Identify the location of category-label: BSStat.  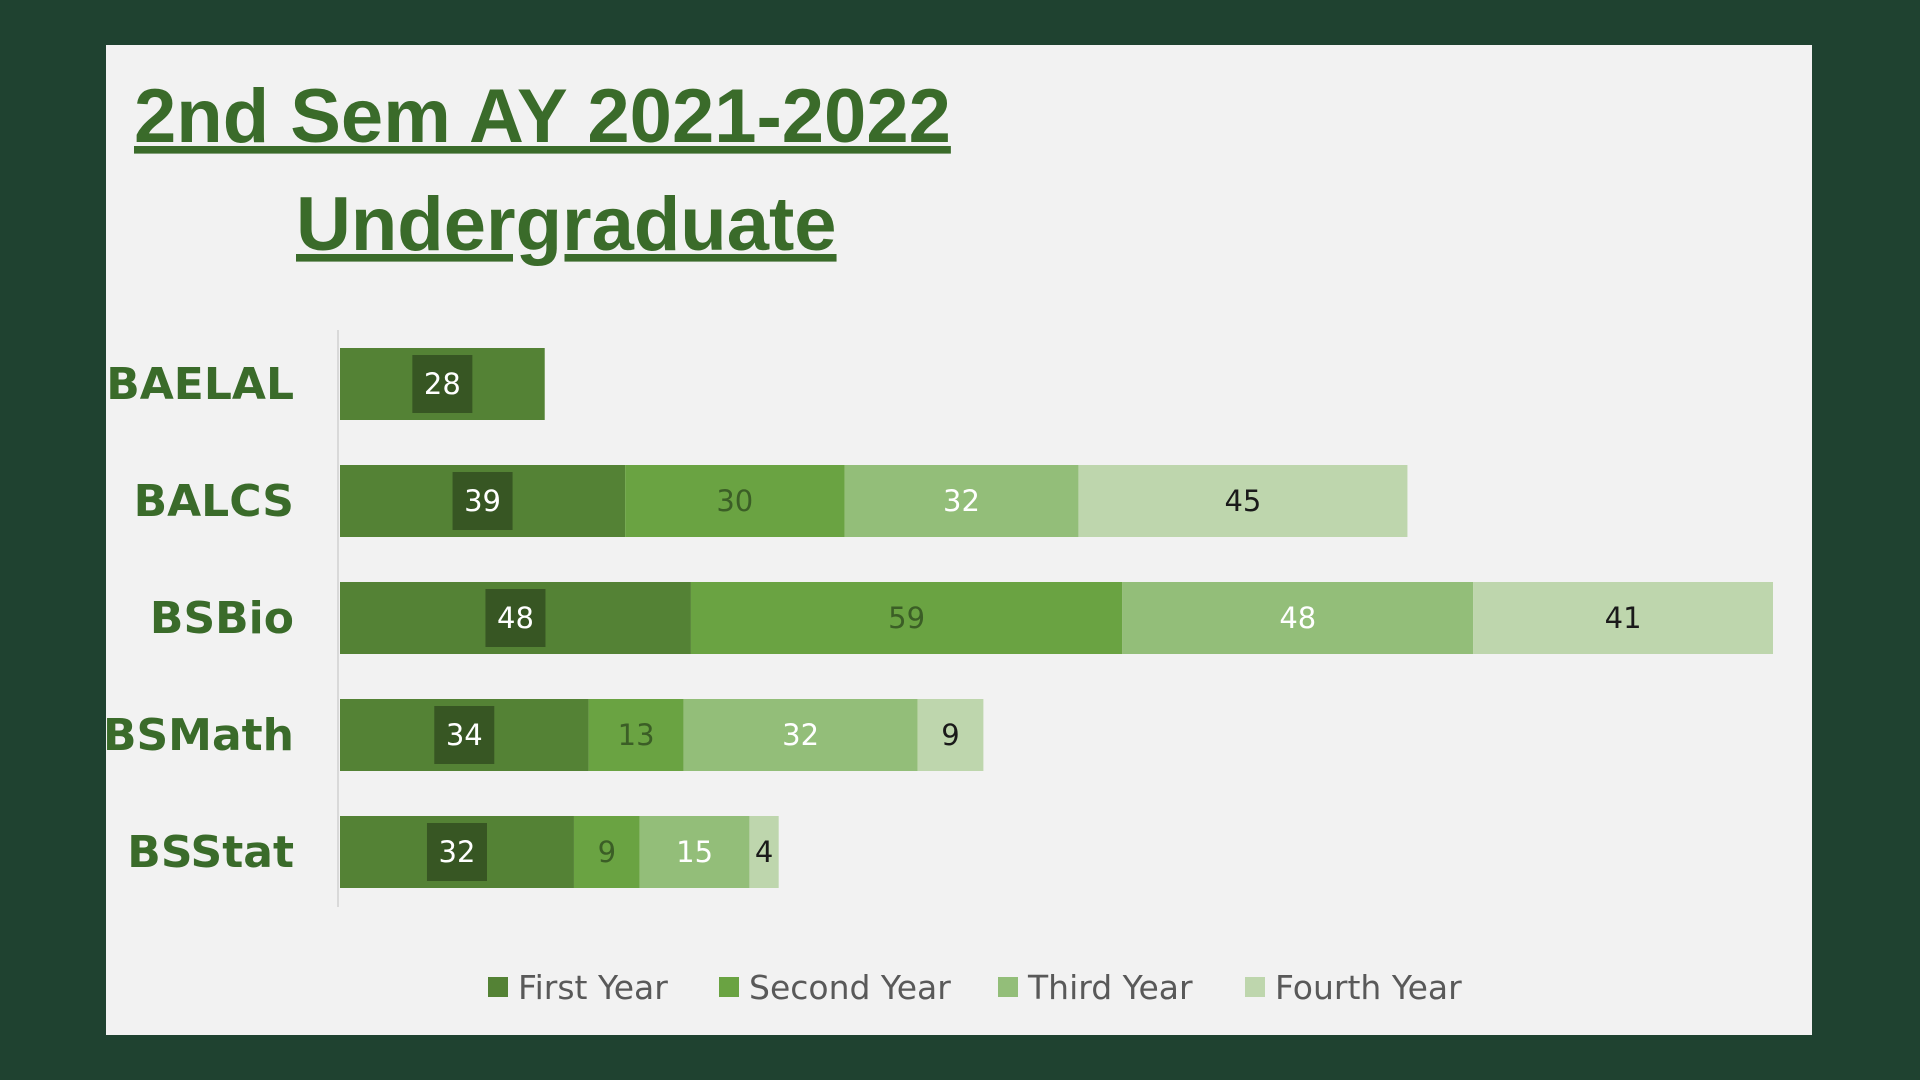
(210, 852).